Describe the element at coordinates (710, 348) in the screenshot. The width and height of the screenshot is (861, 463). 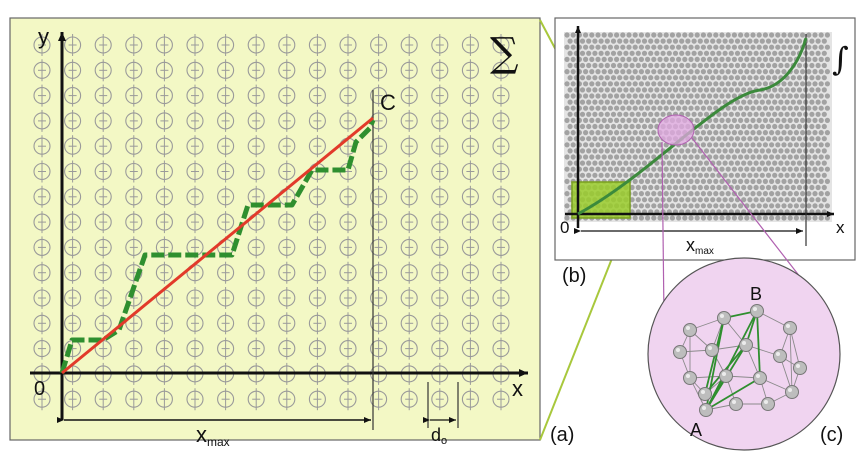
I see `atom-highlight` at that location.